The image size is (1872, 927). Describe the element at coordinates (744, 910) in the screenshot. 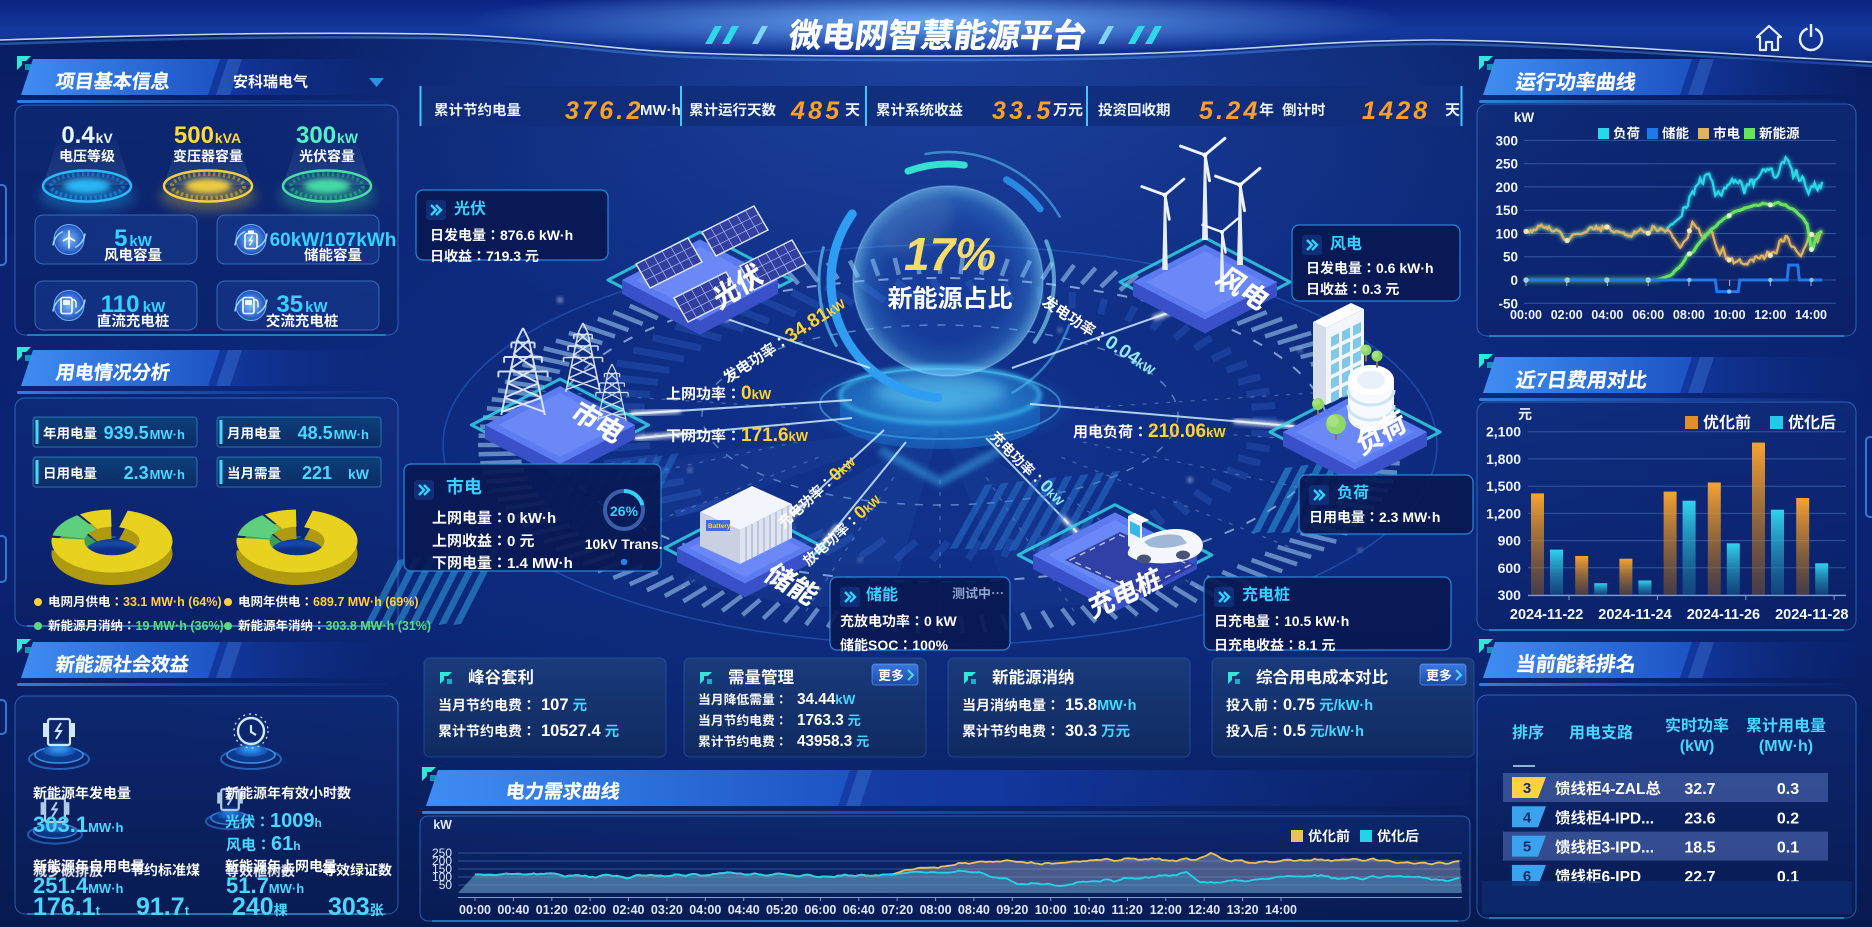

I see `svg-text: 04:40` at that location.